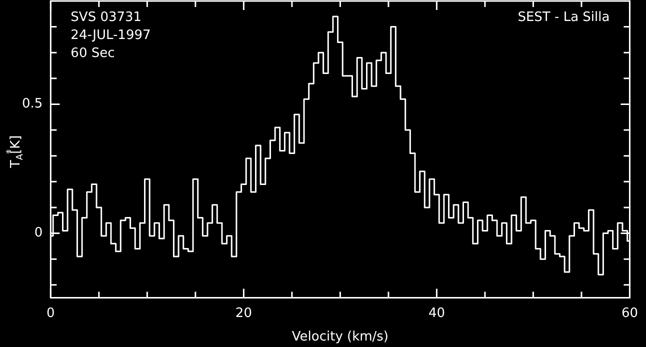  I want to click on y-axis-title: TA*[K], so click(15, 152).